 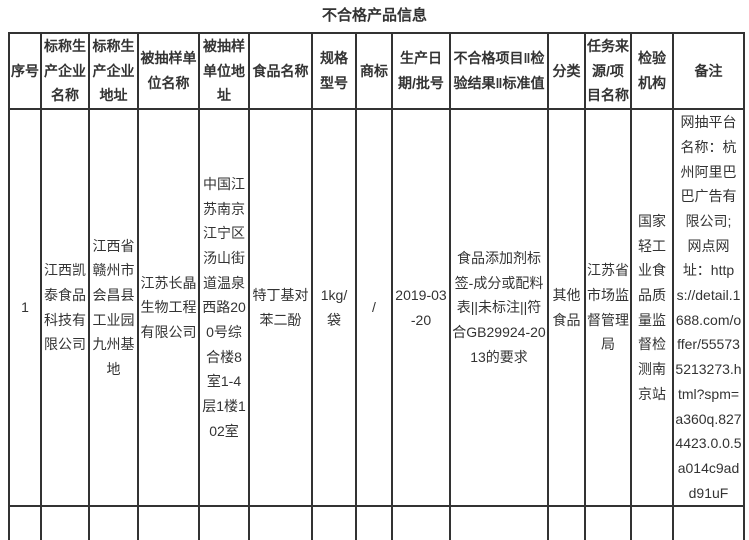 I want to click on col-header-failed-items-results-standard: 不合格项目‖检验结果‖标准值, so click(x=499, y=71).